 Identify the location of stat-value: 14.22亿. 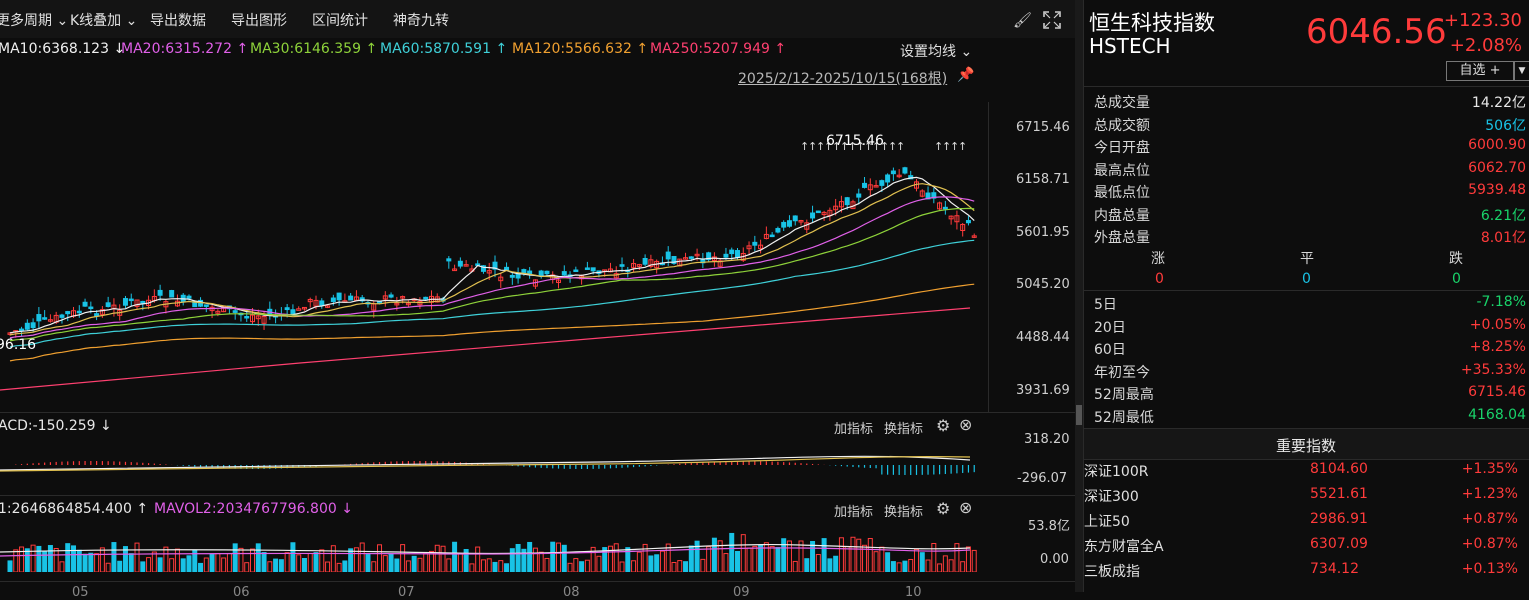
(1498, 103).